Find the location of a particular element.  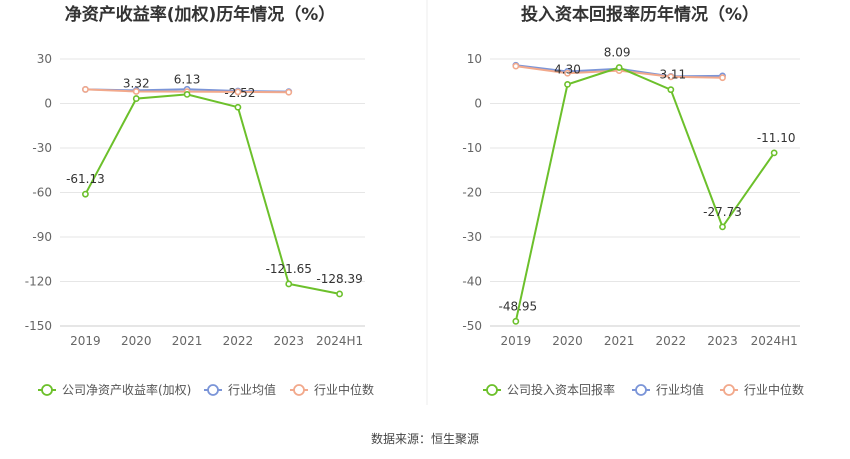

data-label: -128.39 is located at coordinates (339, 279).